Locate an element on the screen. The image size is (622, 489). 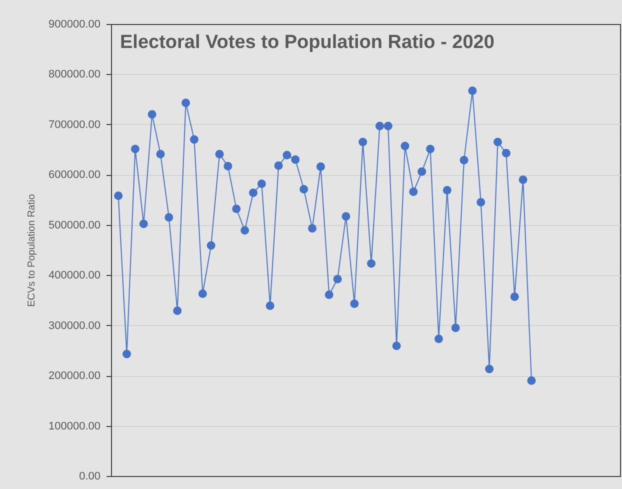
y-tick-label: 200000.00 is located at coordinates (74, 376).